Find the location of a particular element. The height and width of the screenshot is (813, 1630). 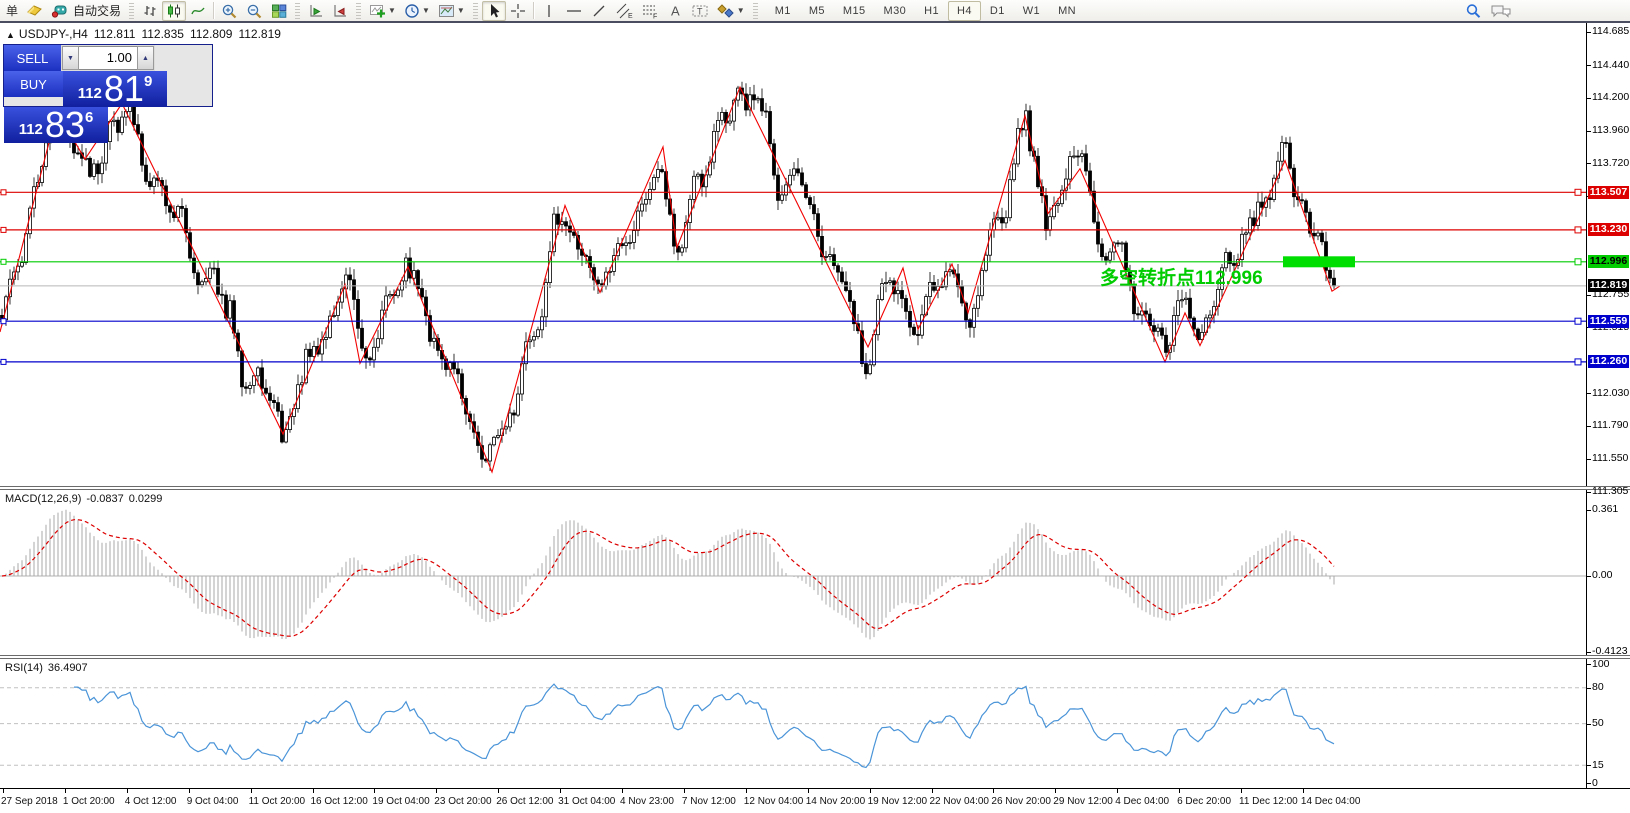

timeframe-m5: M5 is located at coordinates (816, 10).